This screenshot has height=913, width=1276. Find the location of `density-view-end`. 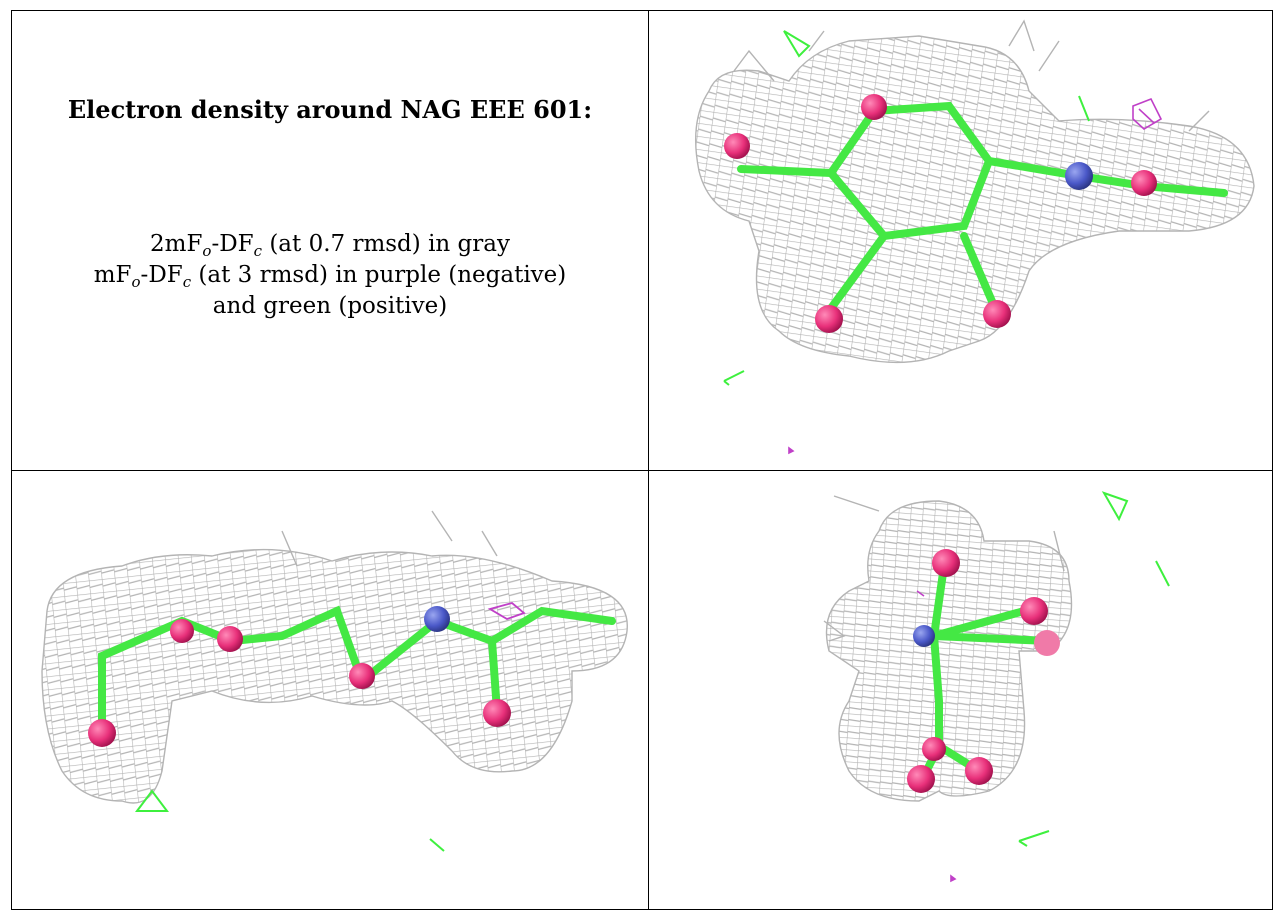

density-view-end is located at coordinates (996, 687).